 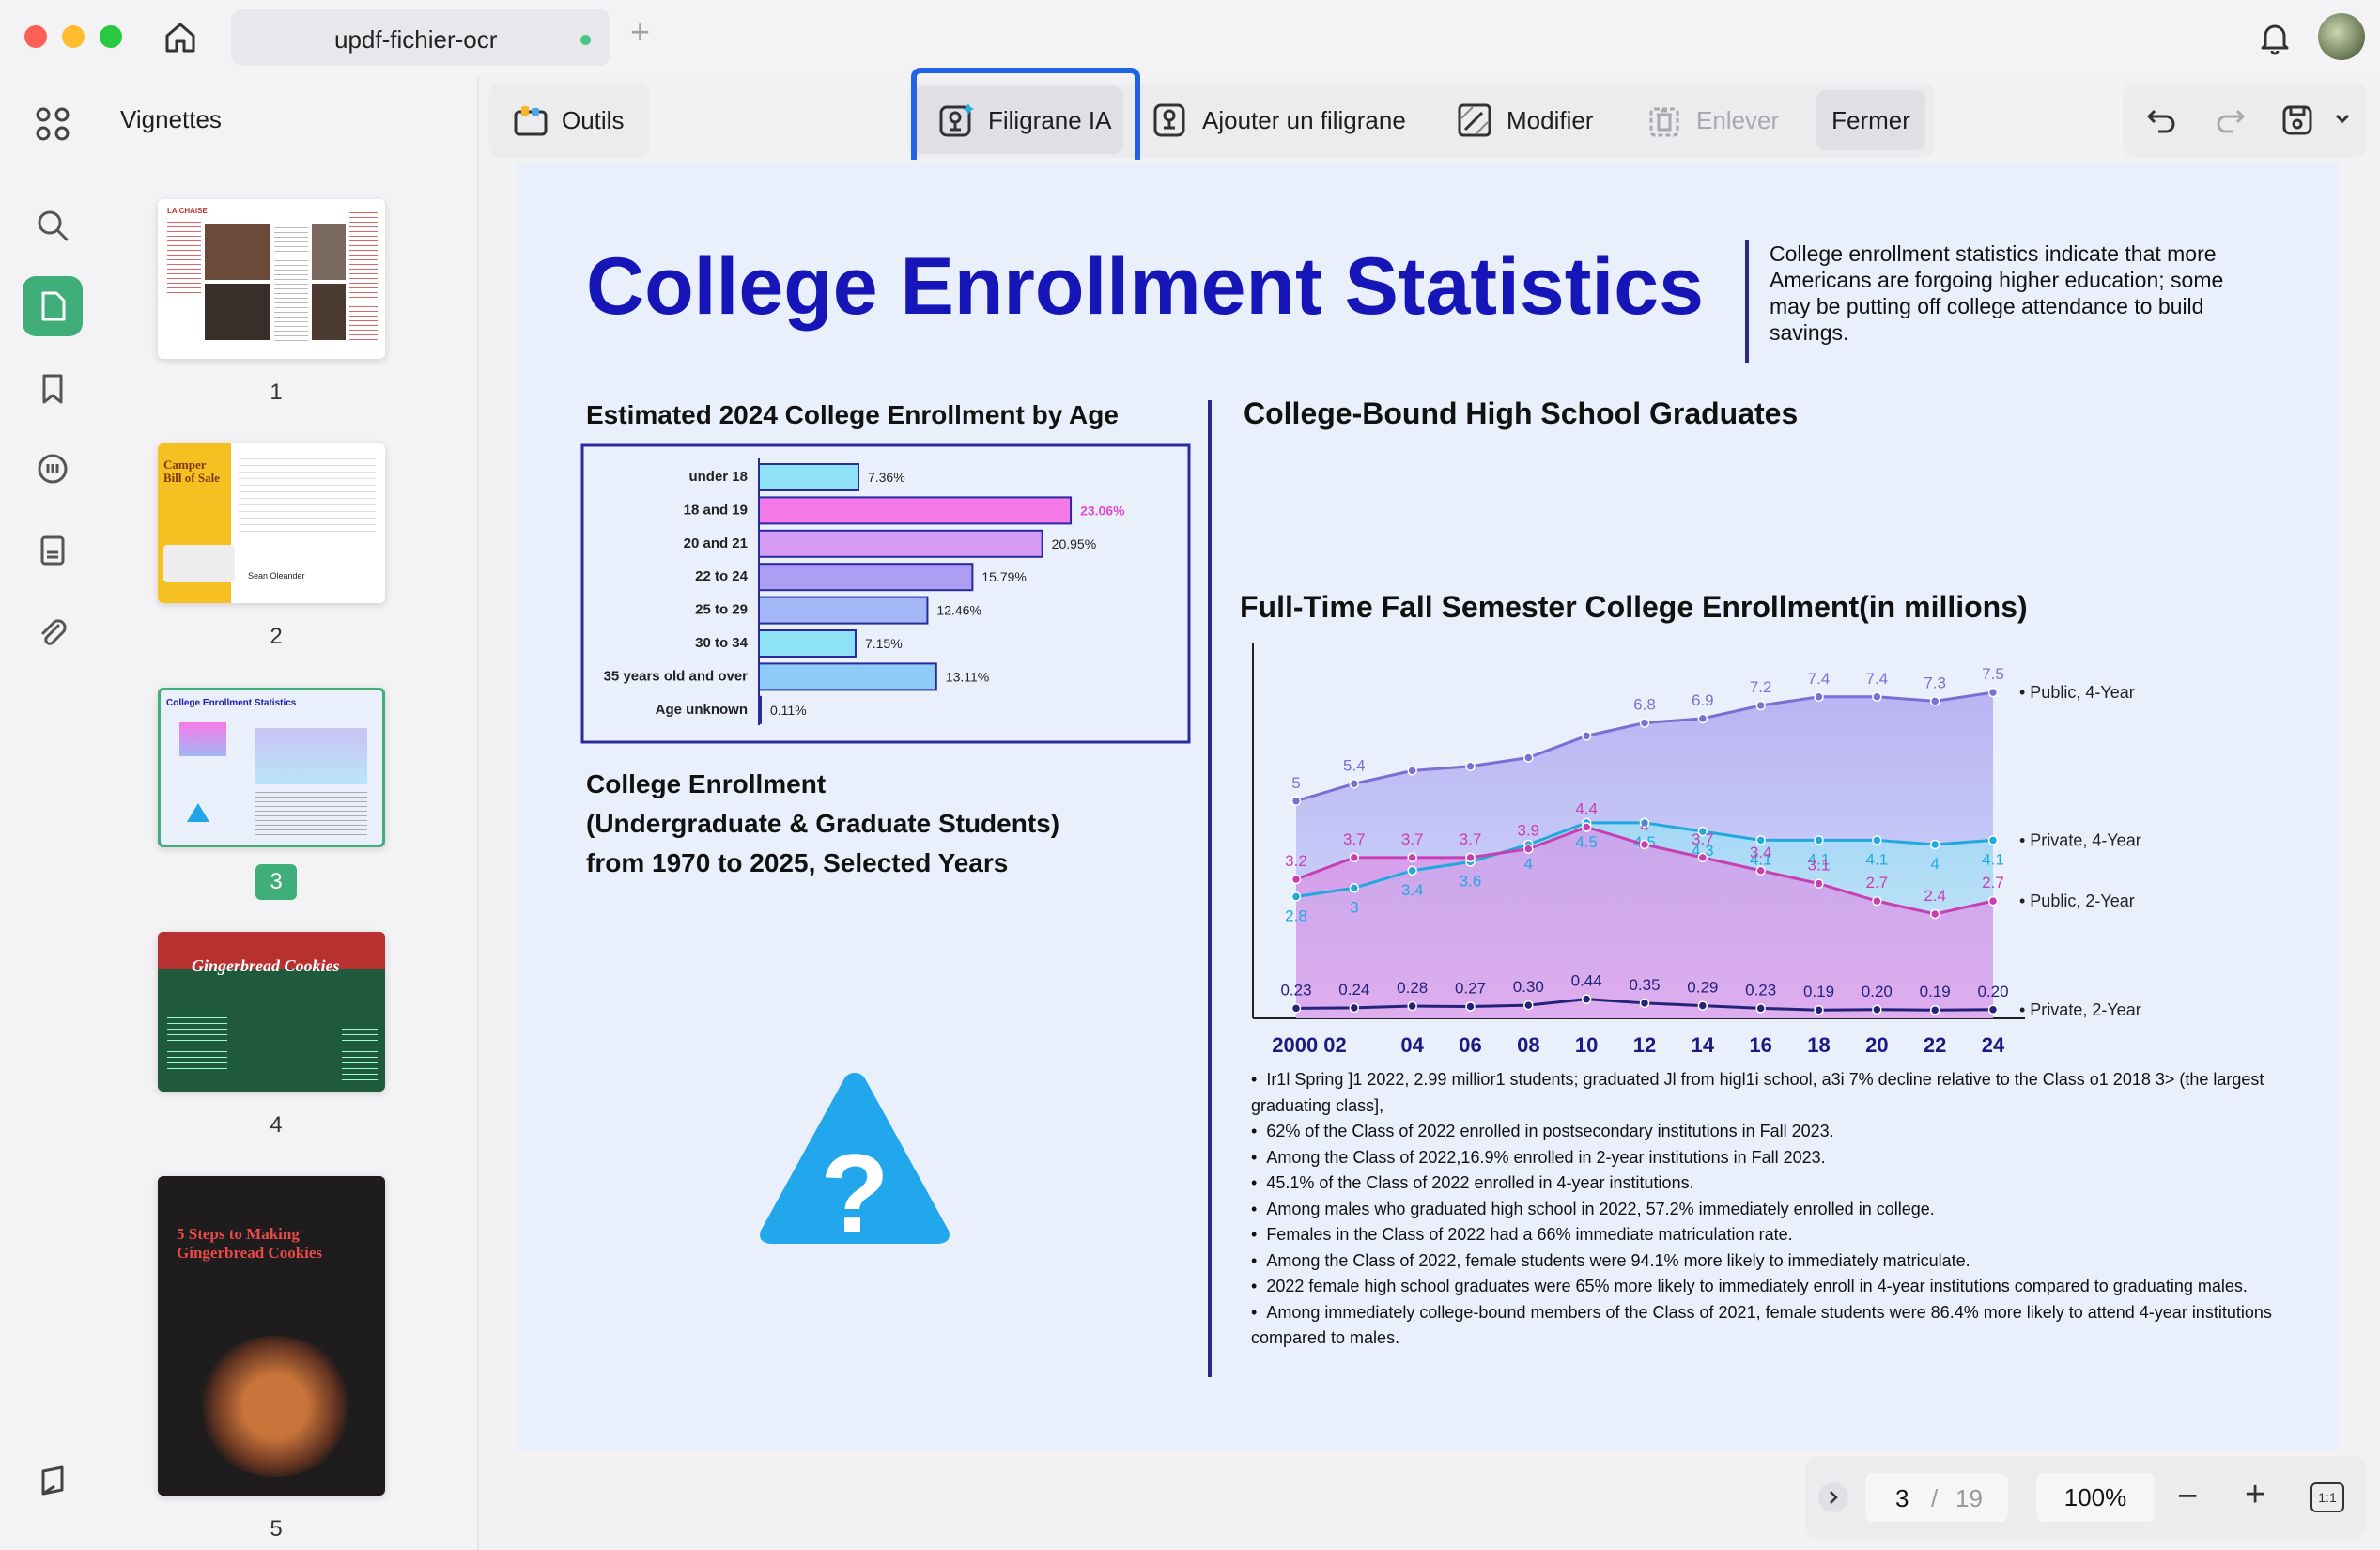 What do you see at coordinates (641, 31) in the screenshot?
I see `new-tab-button: +` at bounding box center [641, 31].